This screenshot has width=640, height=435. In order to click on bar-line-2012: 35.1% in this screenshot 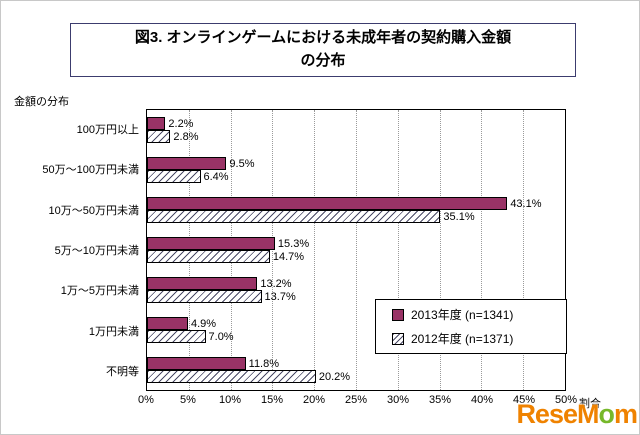, I will do `click(356, 216)`.